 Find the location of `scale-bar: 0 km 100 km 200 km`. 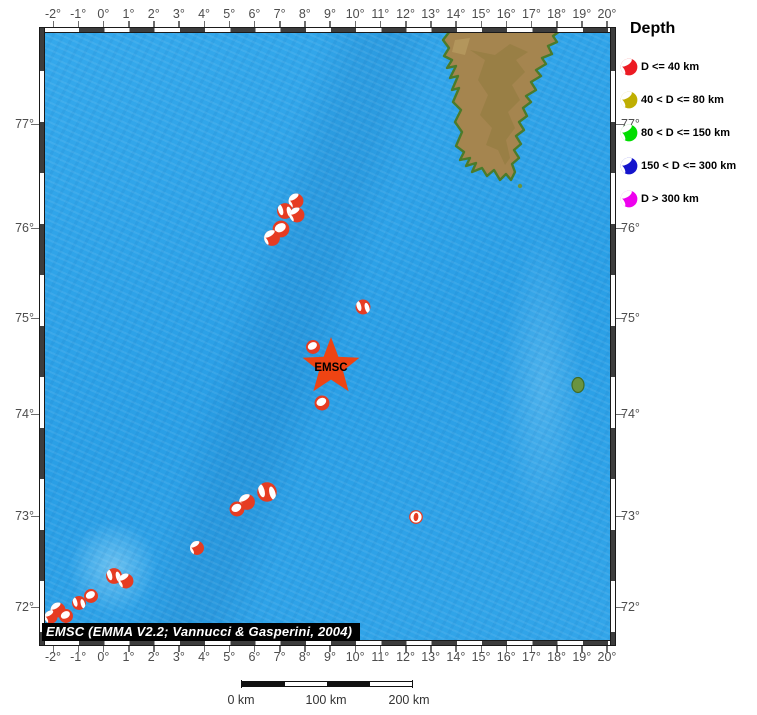

scale-bar: 0 km 100 km 200 km is located at coordinates (328, 693).